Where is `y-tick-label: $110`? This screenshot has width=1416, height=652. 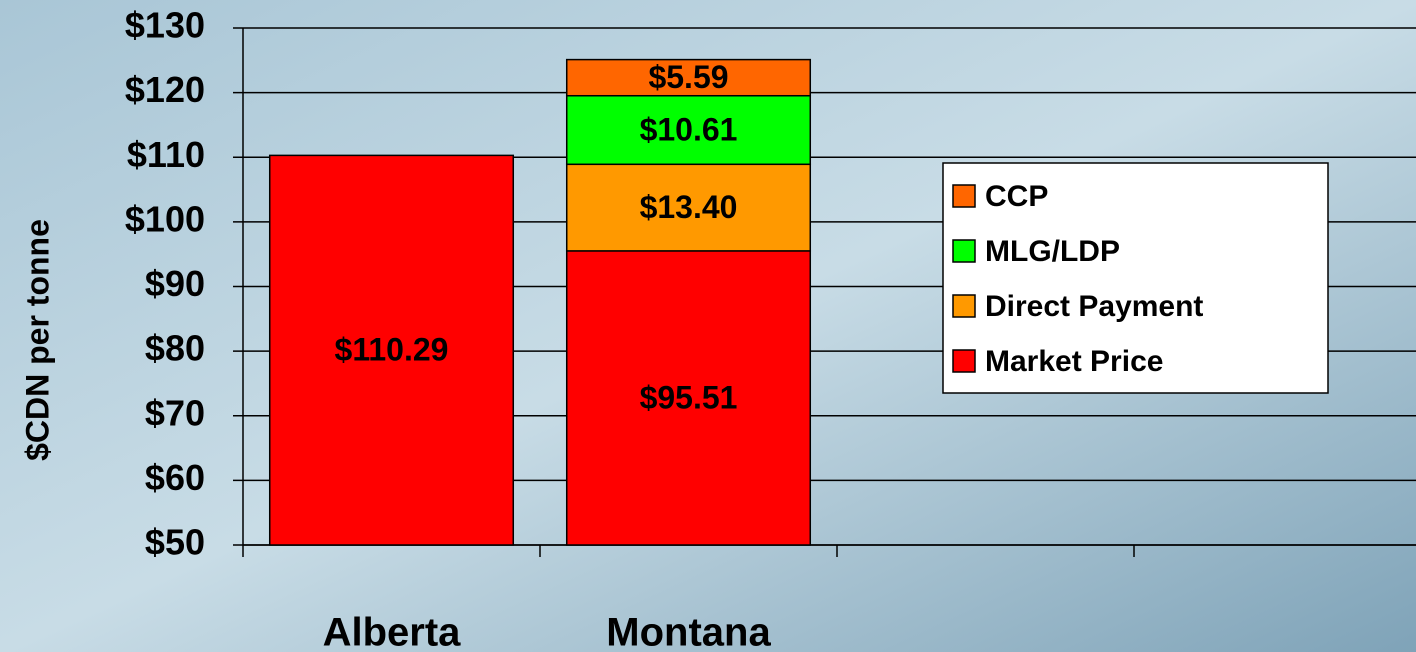 y-tick-label: $110 is located at coordinates (166, 154).